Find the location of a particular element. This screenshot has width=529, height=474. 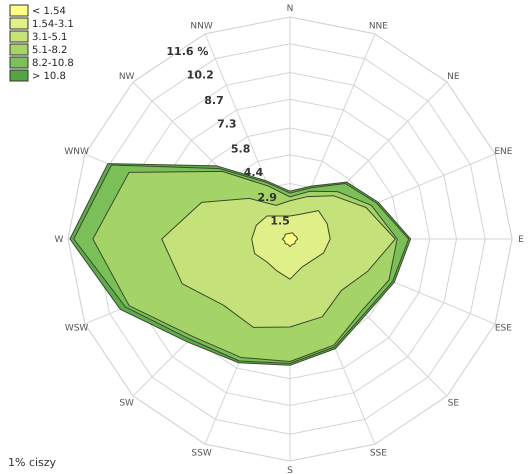

legend-label: < 1.54 is located at coordinates (49, 11).